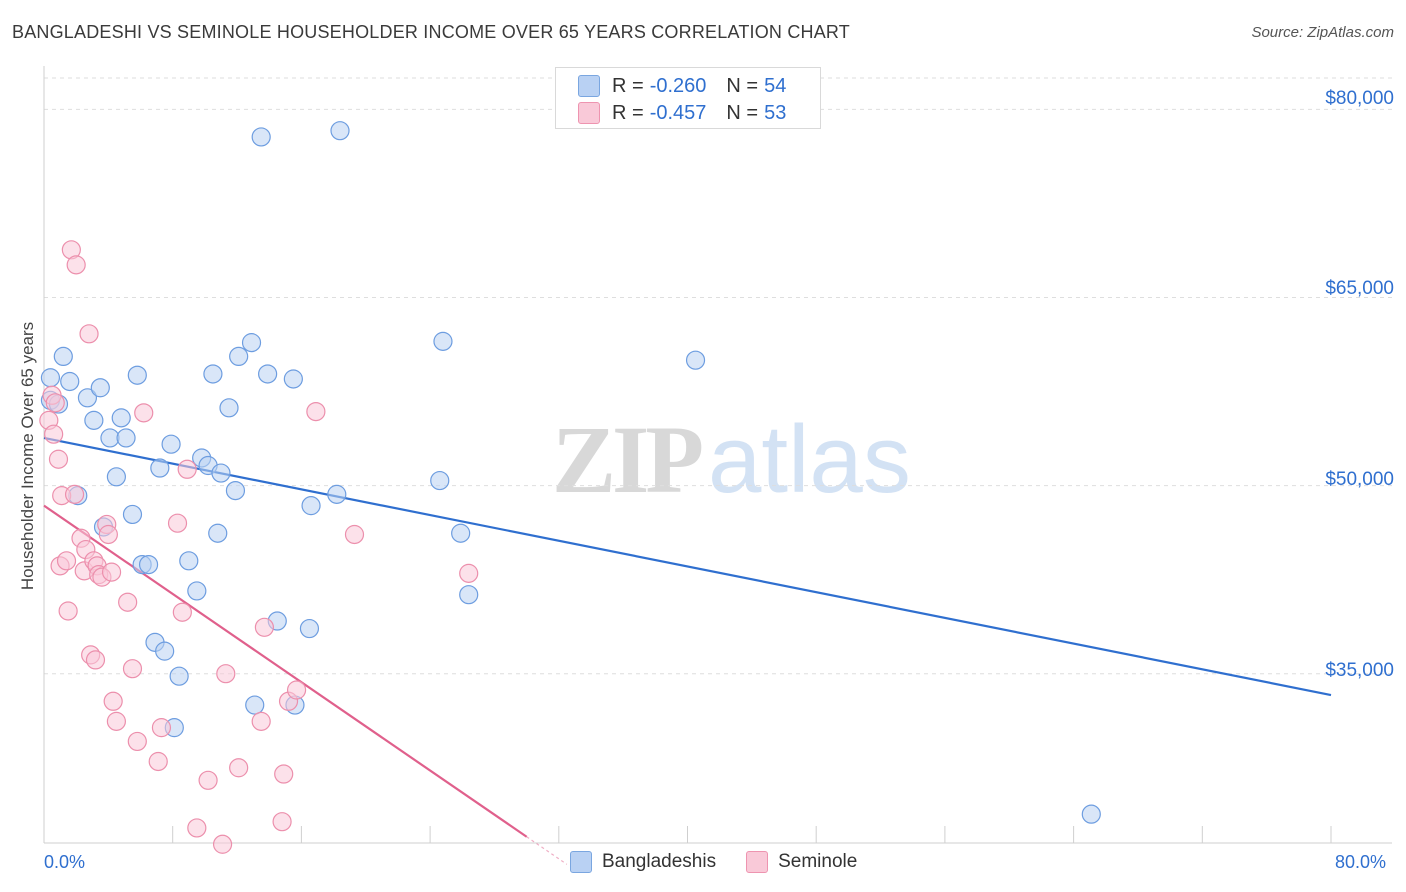  I want to click on source-label: Source: ZipAtlas.com, so click(1322, 32).